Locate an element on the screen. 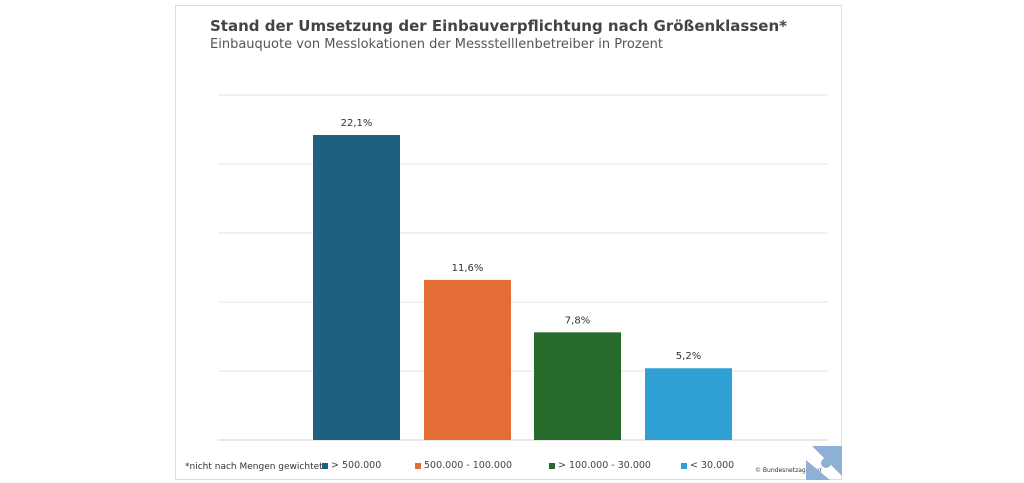 Image resolution: width=1024 pixels, height=483 pixels. legend-item: > 100.000 - 30.000 is located at coordinates (600, 465).